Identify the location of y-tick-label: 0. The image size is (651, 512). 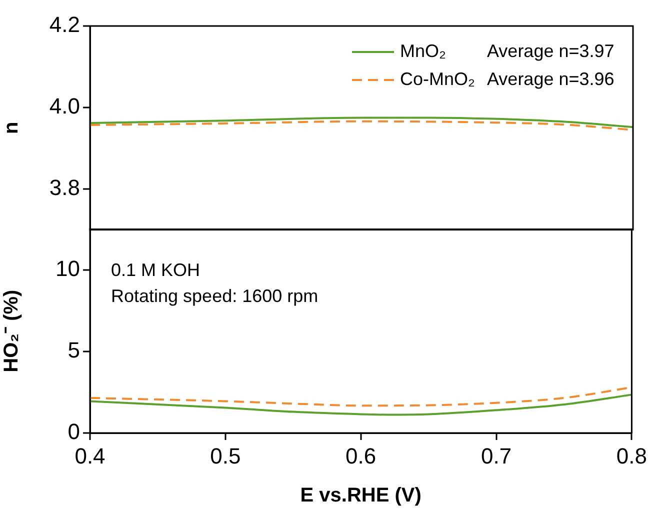
(74, 431).